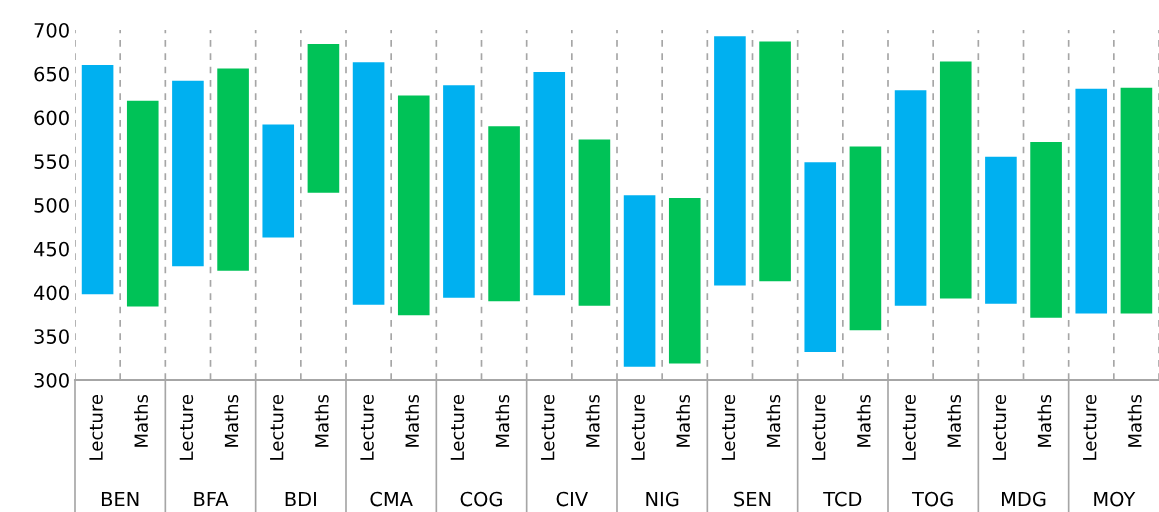  What do you see at coordinates (1024, 499) in the screenshot?
I see `x-tick-label: MDG` at bounding box center [1024, 499].